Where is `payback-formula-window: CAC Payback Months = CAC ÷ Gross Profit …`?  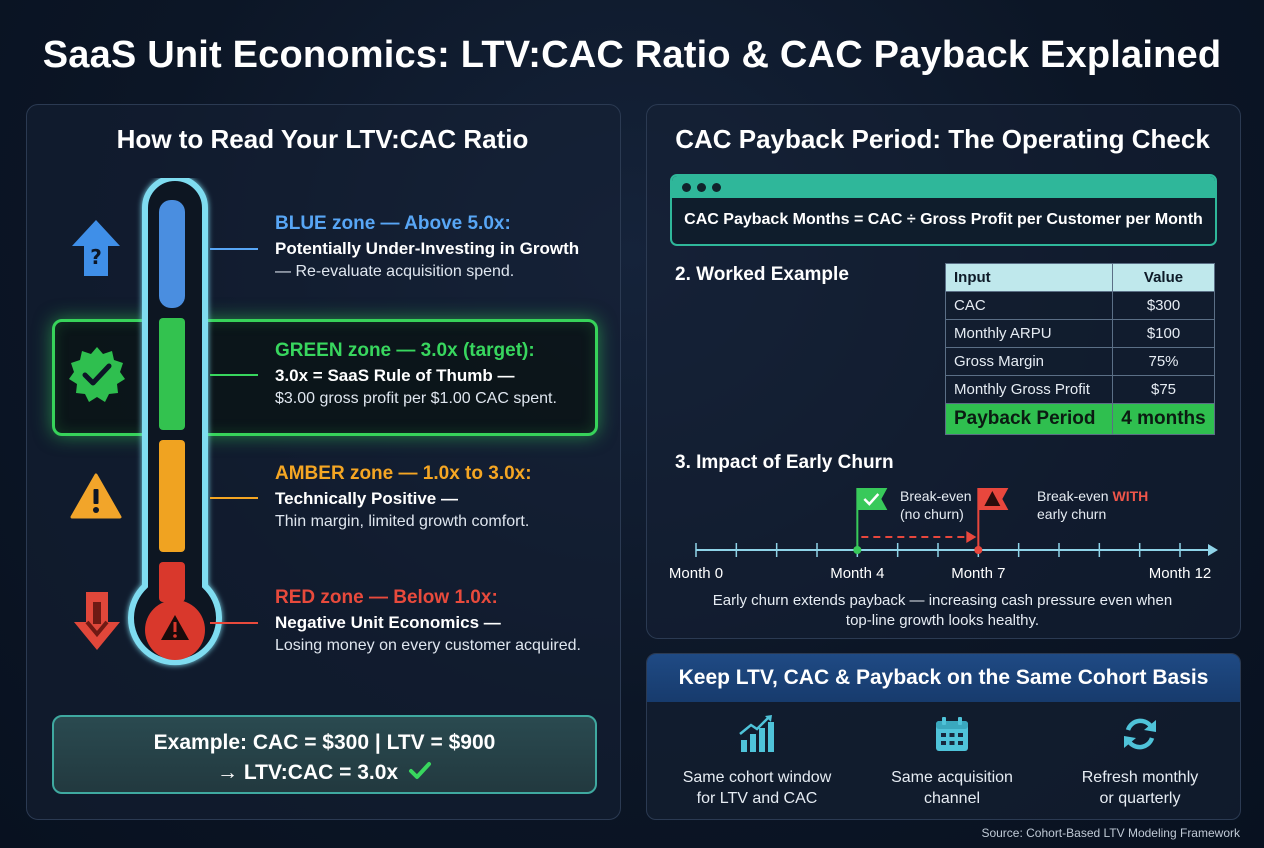 payback-formula-window: CAC Payback Months = CAC ÷ Gross Profit … is located at coordinates (943, 210).